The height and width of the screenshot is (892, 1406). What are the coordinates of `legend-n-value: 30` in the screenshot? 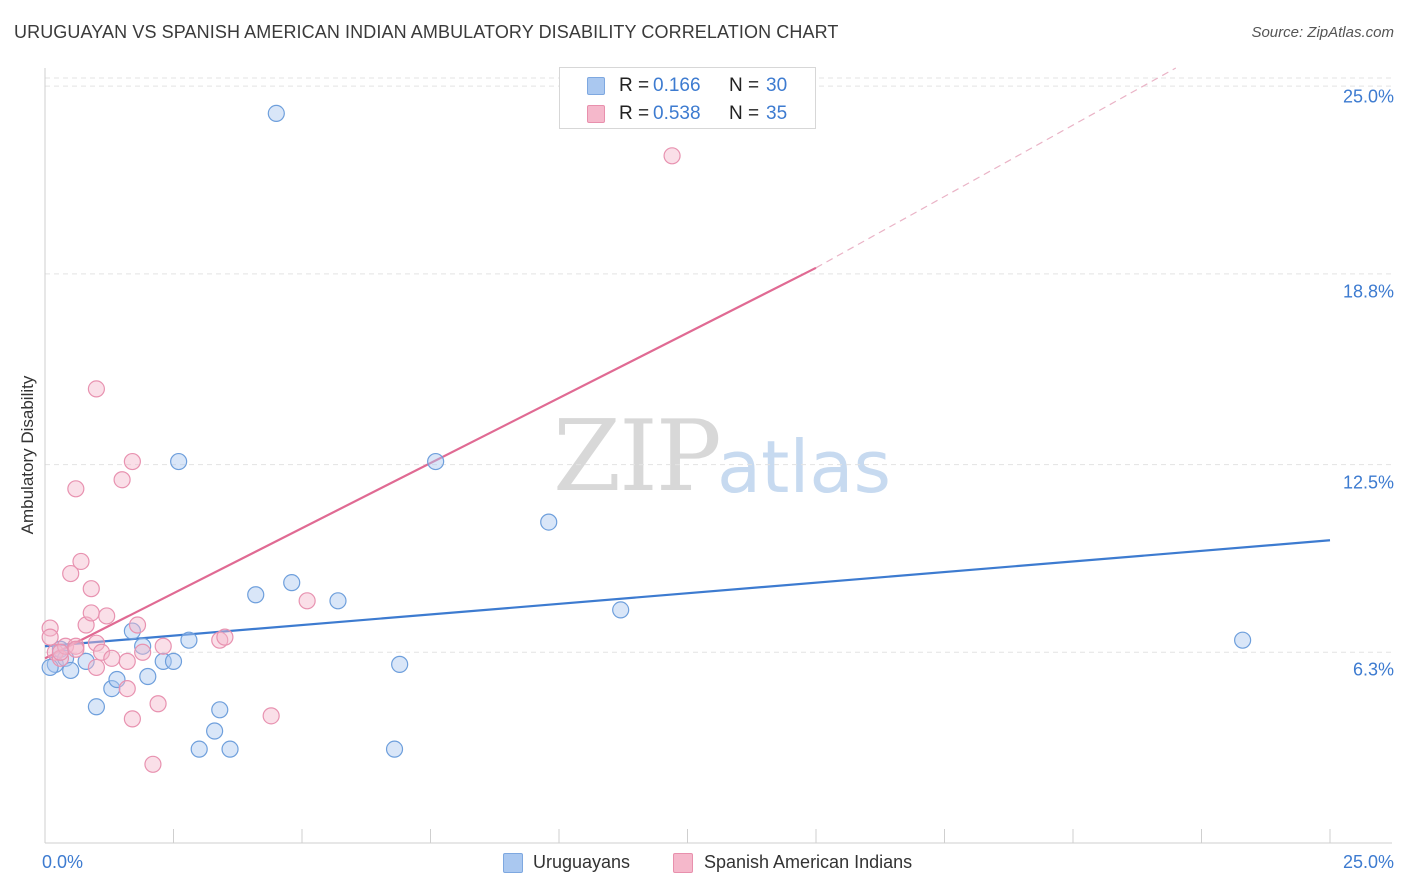 It's located at (777, 85).